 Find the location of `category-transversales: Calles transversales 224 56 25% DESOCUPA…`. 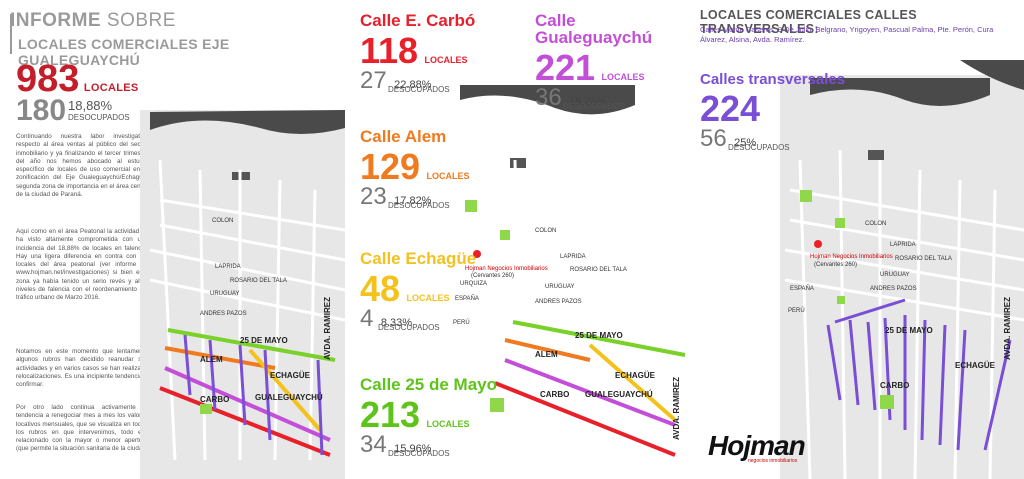

category-transversales: Calles transversales 224 56 25% DESOCUPA… is located at coordinates (772, 112).